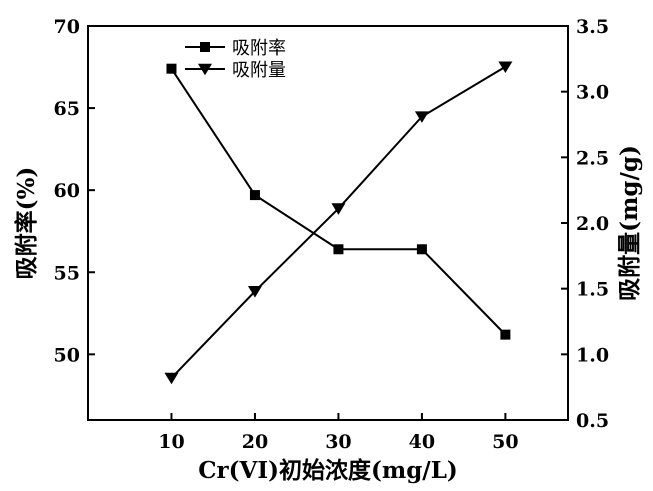  Describe the element at coordinates (171, 442) in the screenshot. I see `x-tick-label: 10` at that location.